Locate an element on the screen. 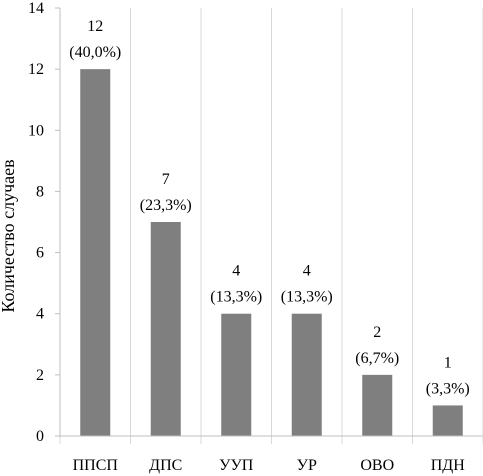 The image size is (483, 476). x-tick-label: ППСП is located at coordinates (96, 465).